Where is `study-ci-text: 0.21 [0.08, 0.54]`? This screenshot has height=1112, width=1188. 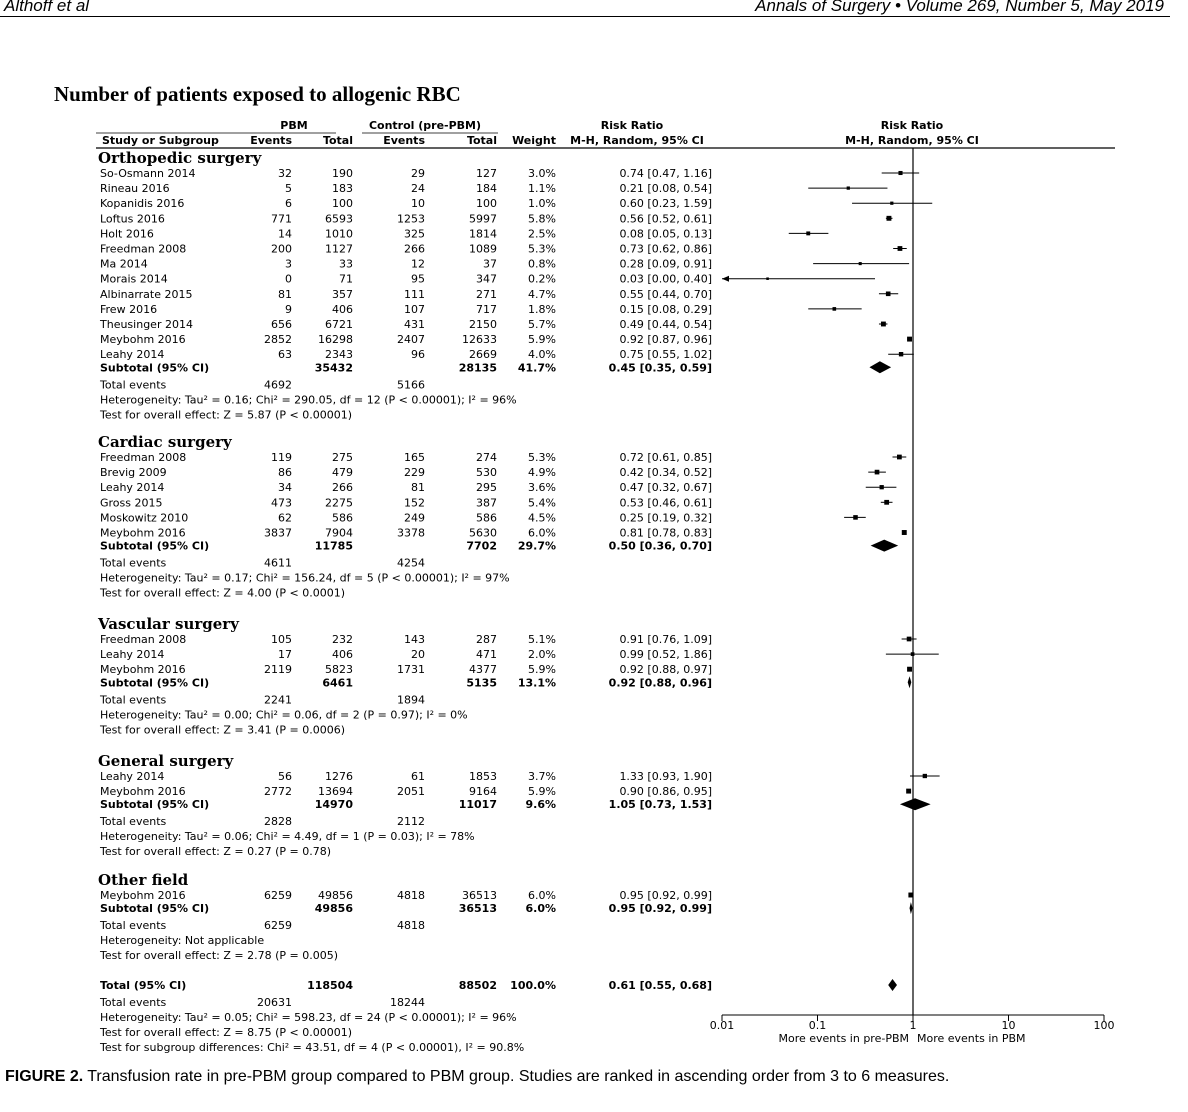
study-ci-text: 0.21 [0.08, 0.54] is located at coordinates (665, 188).